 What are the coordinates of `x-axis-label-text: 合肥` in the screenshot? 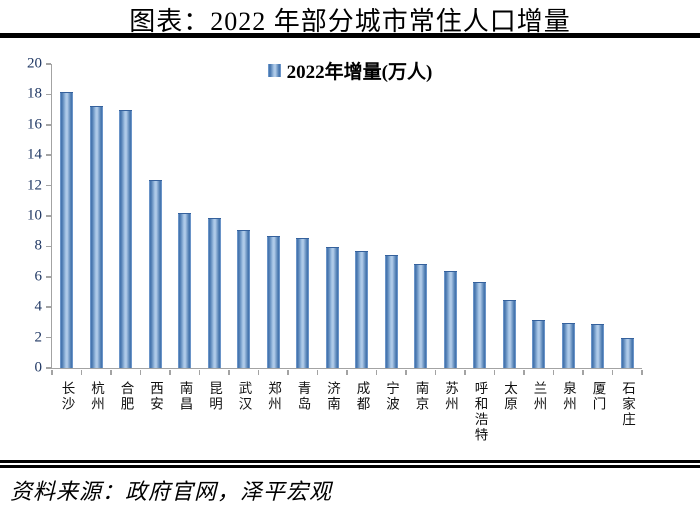 It's located at (126, 396).